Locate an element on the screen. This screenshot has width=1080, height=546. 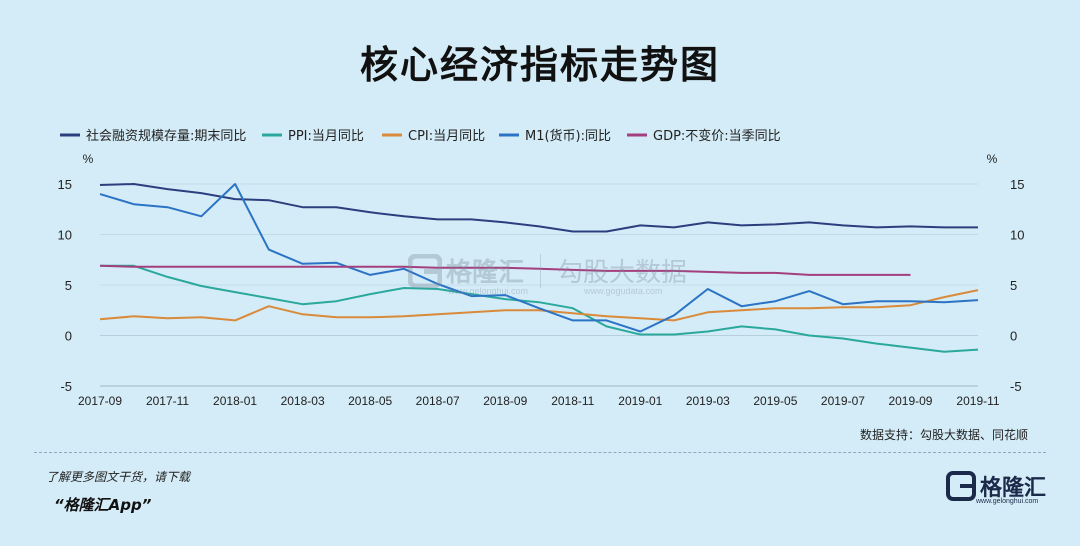
logo-url: www.gelonghui.com is located at coordinates (1007, 501).